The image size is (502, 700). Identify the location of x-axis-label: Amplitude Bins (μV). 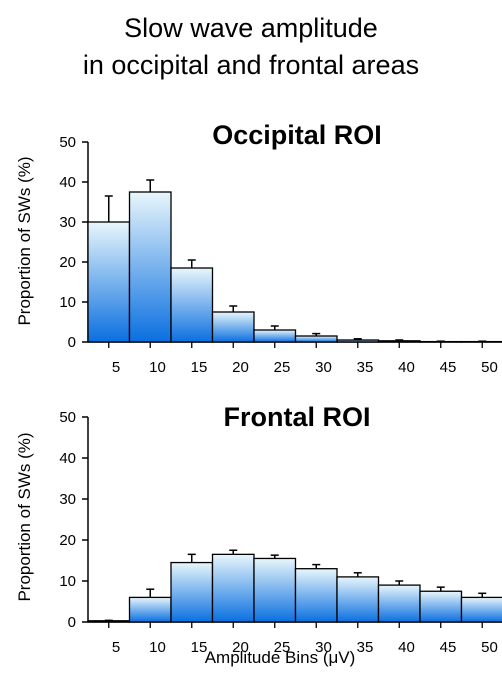
(280, 657).